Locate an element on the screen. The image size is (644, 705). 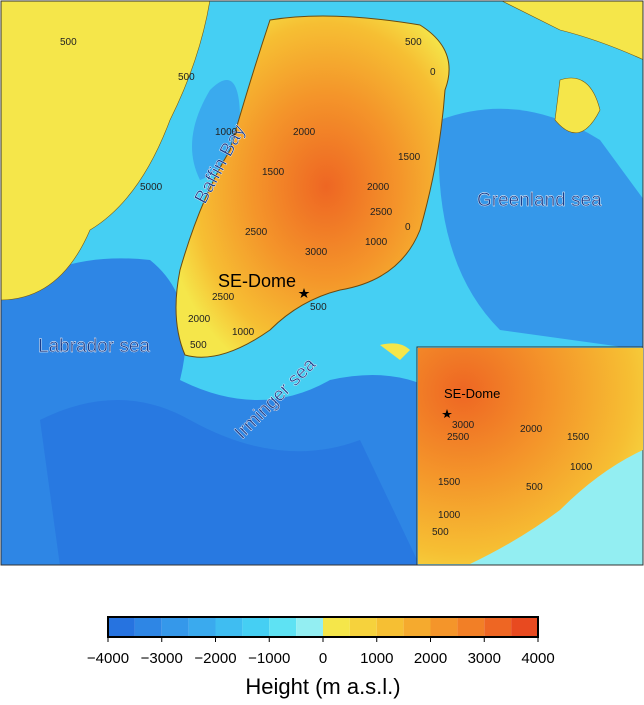
star is located at coordinates (304, 293).